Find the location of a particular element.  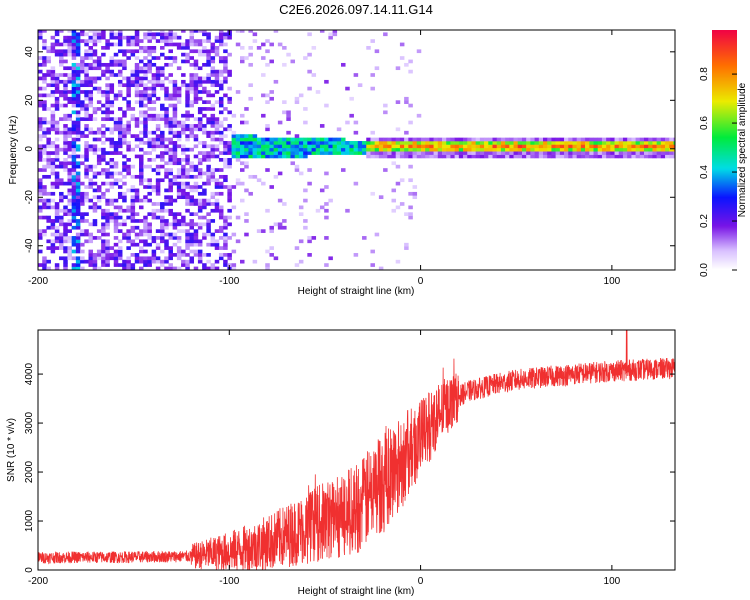

colorbar-tick-label: 0.0 is located at coordinates (704, 270).